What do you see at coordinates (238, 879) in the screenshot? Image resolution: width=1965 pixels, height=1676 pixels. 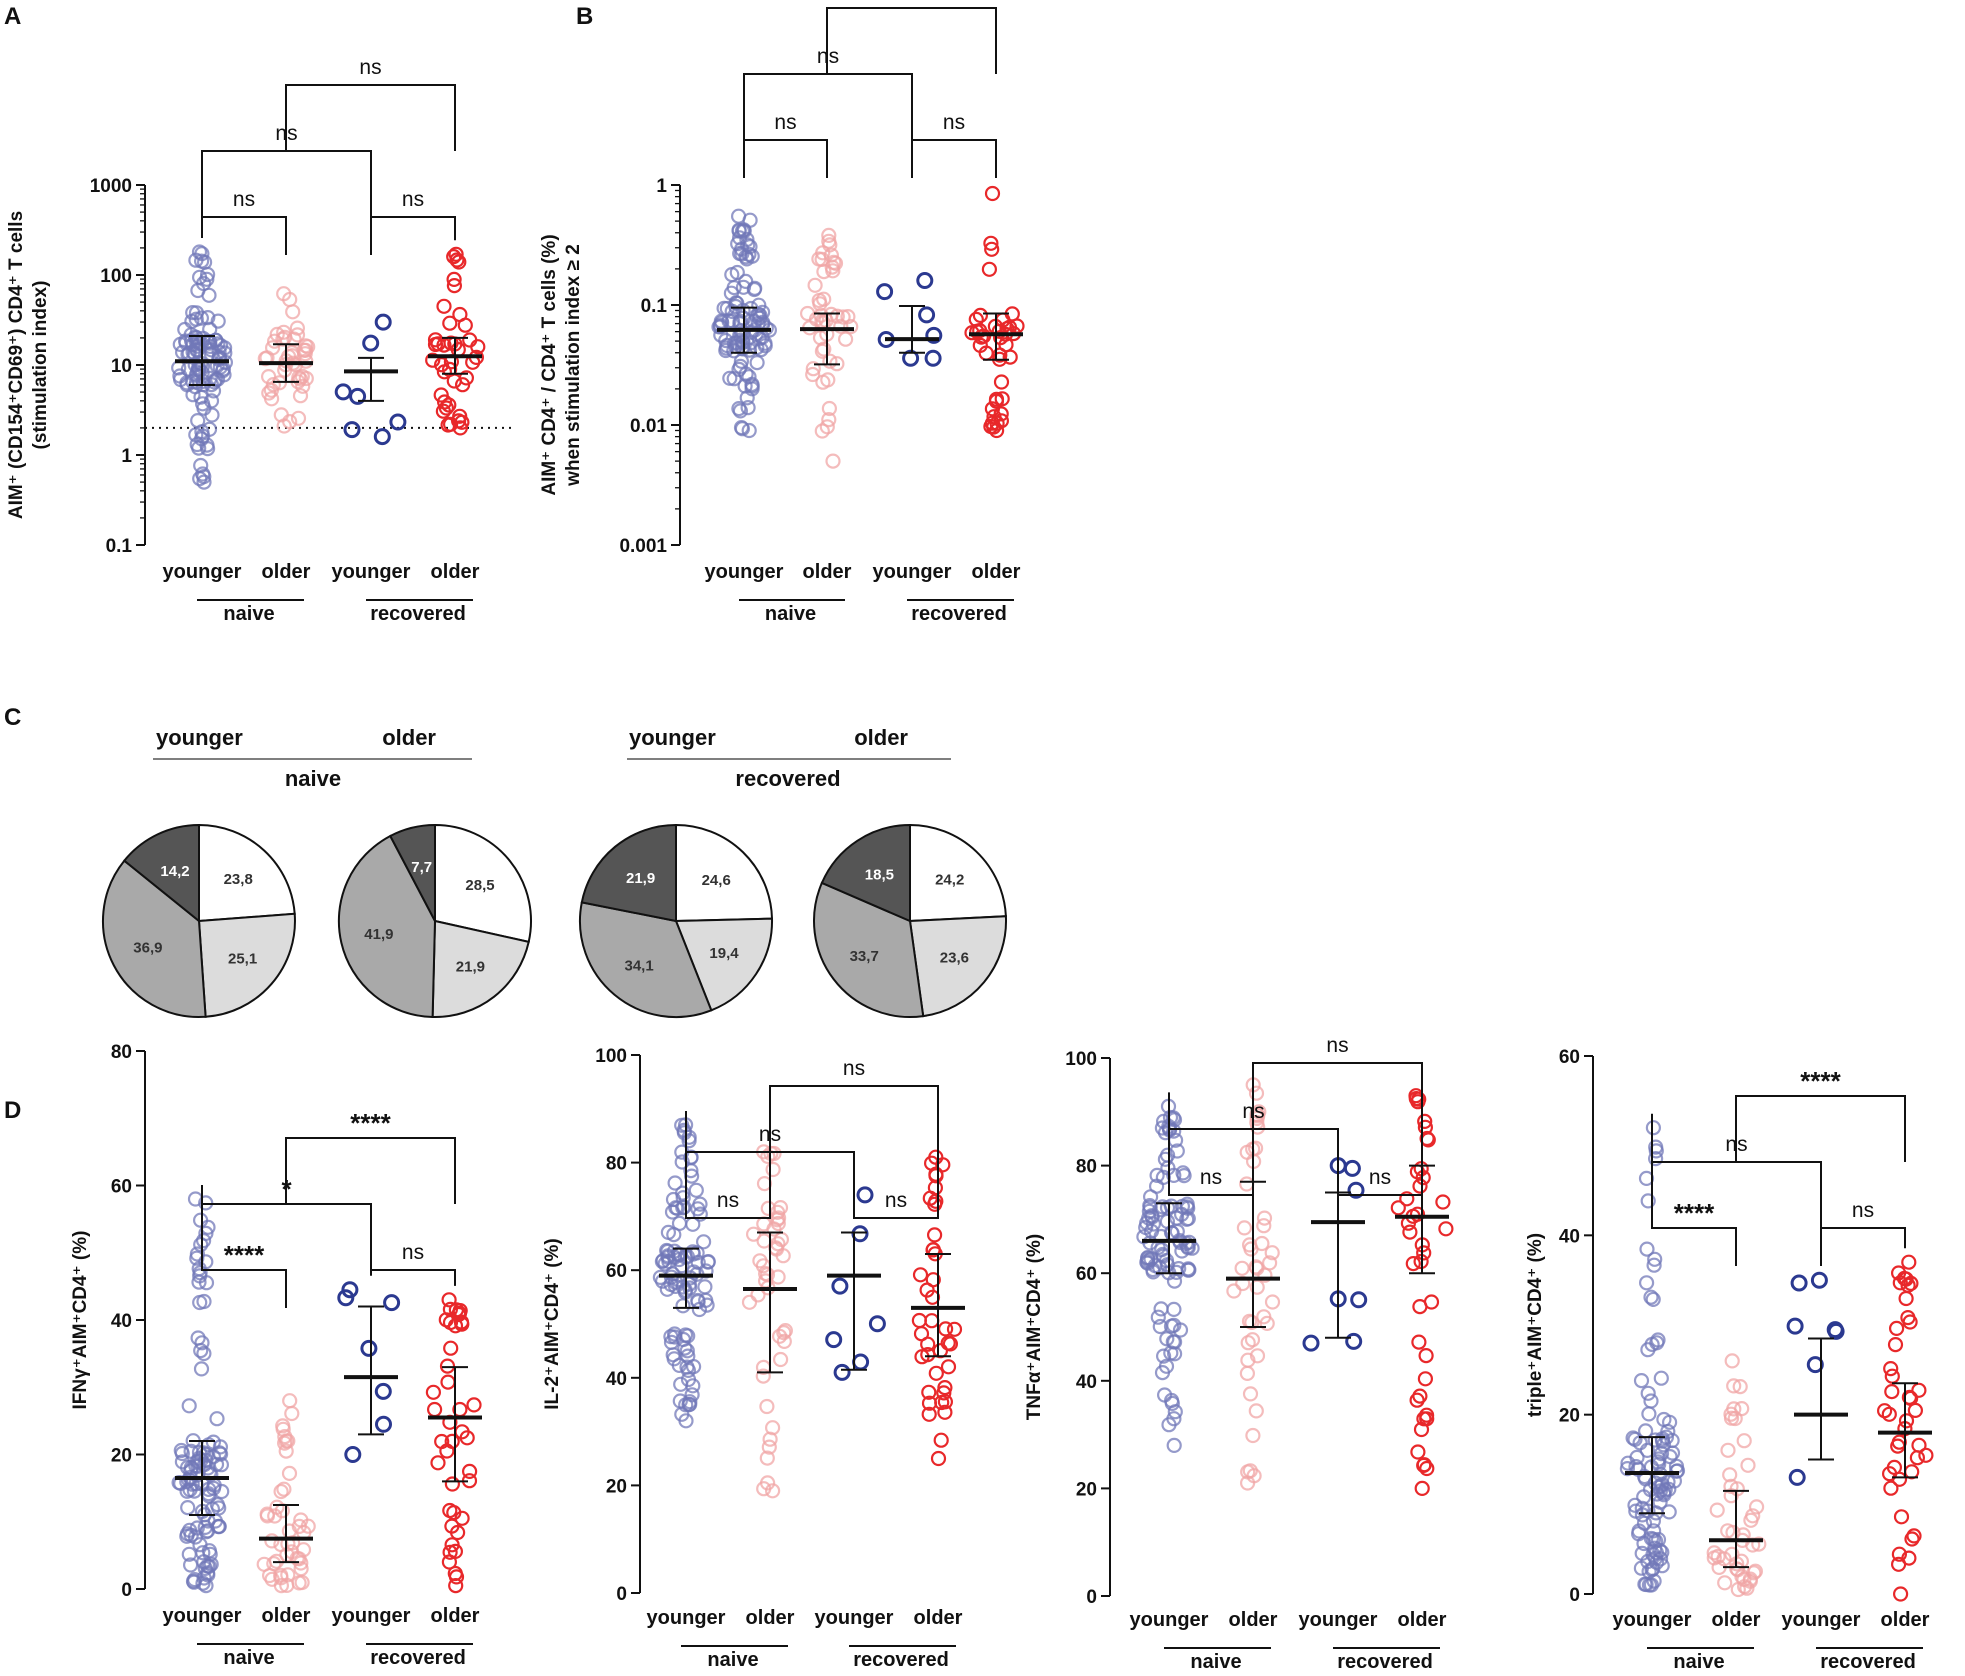 I see `pie-0-slice-label-0: 23,8` at bounding box center [238, 879].